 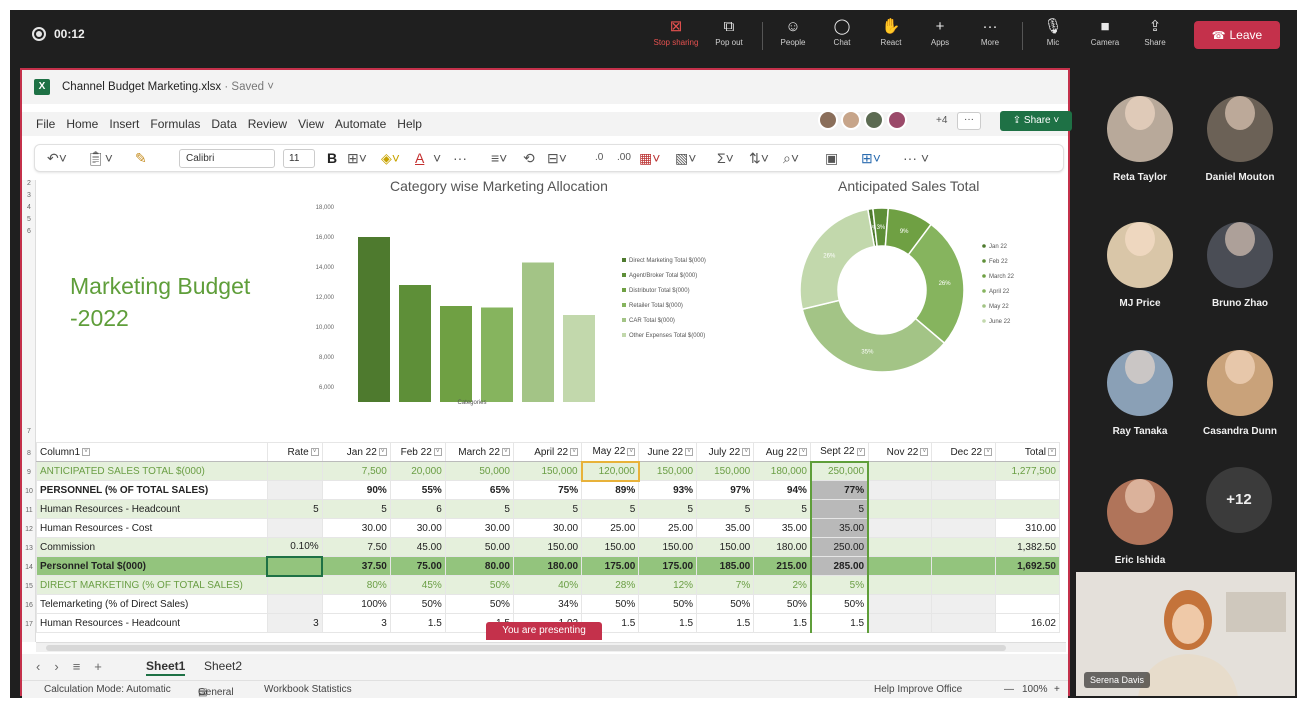 What do you see at coordinates (940, 37) in the screenshot?
I see `apps-button: + Apps` at bounding box center [940, 37].